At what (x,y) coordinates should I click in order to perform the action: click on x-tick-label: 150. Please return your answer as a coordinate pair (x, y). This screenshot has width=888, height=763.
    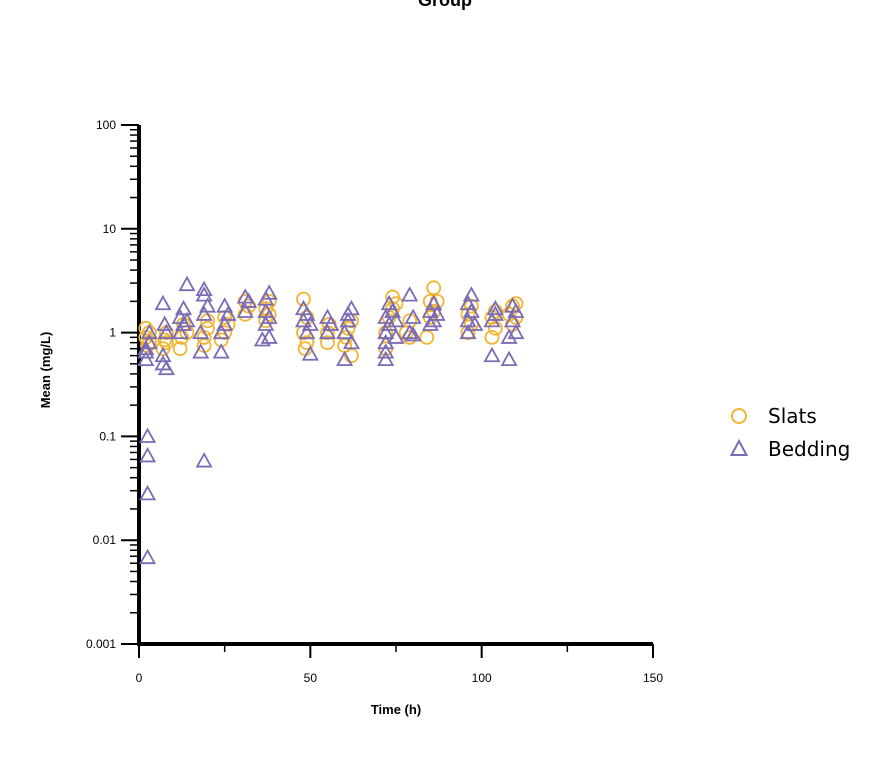
    Looking at the image, I should click on (653, 678).